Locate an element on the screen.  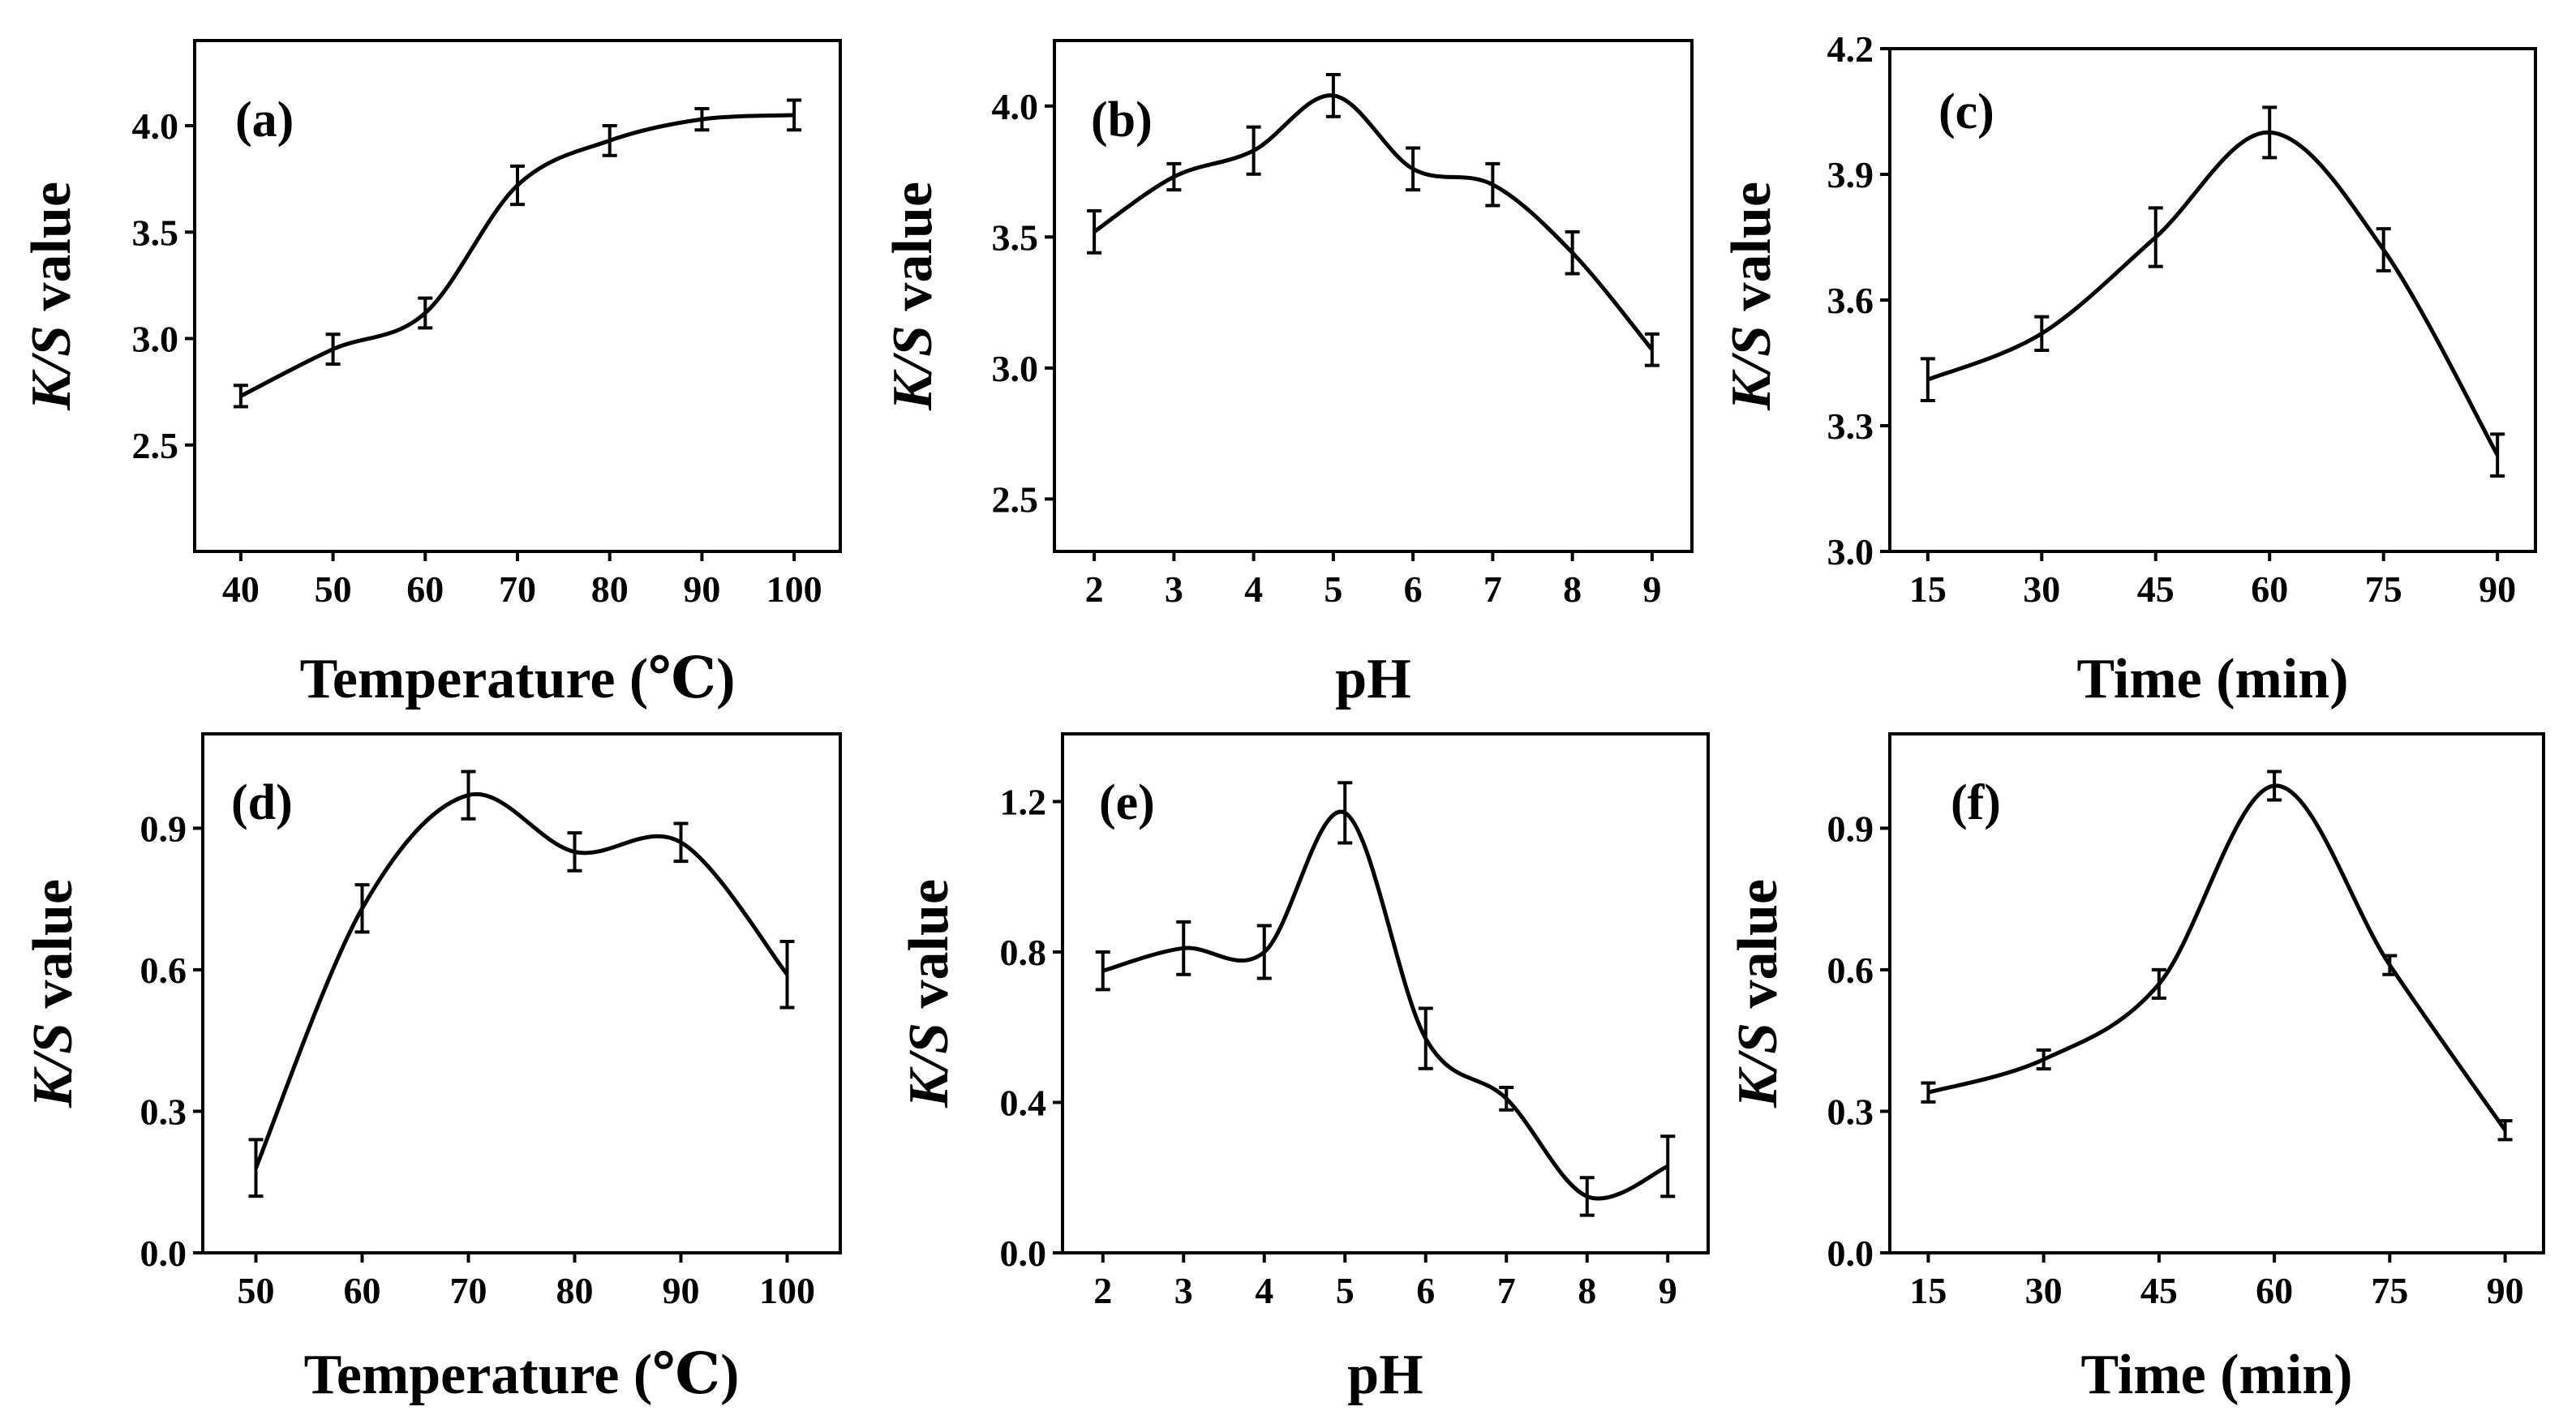
y-tick-label: 3.6 is located at coordinates (1851, 300).